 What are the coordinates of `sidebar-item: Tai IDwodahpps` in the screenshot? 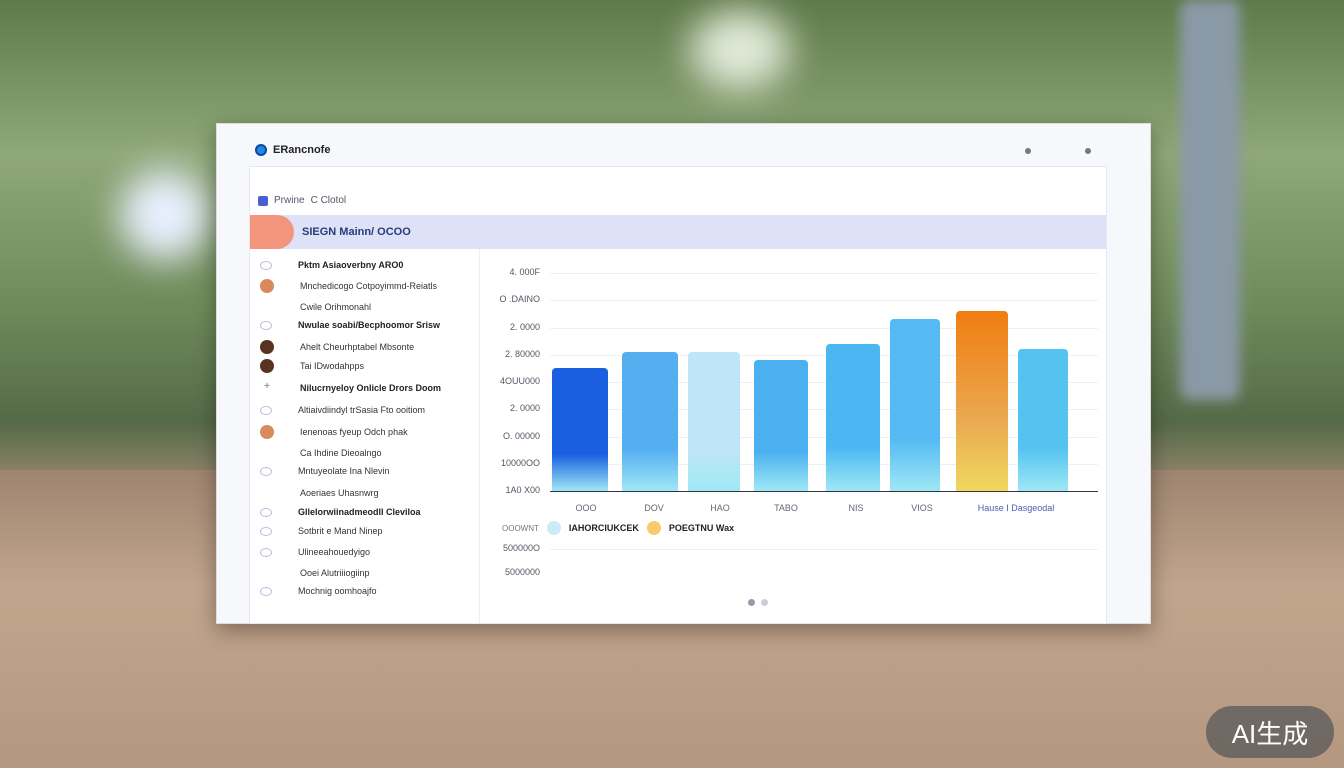 It's located at (312, 366).